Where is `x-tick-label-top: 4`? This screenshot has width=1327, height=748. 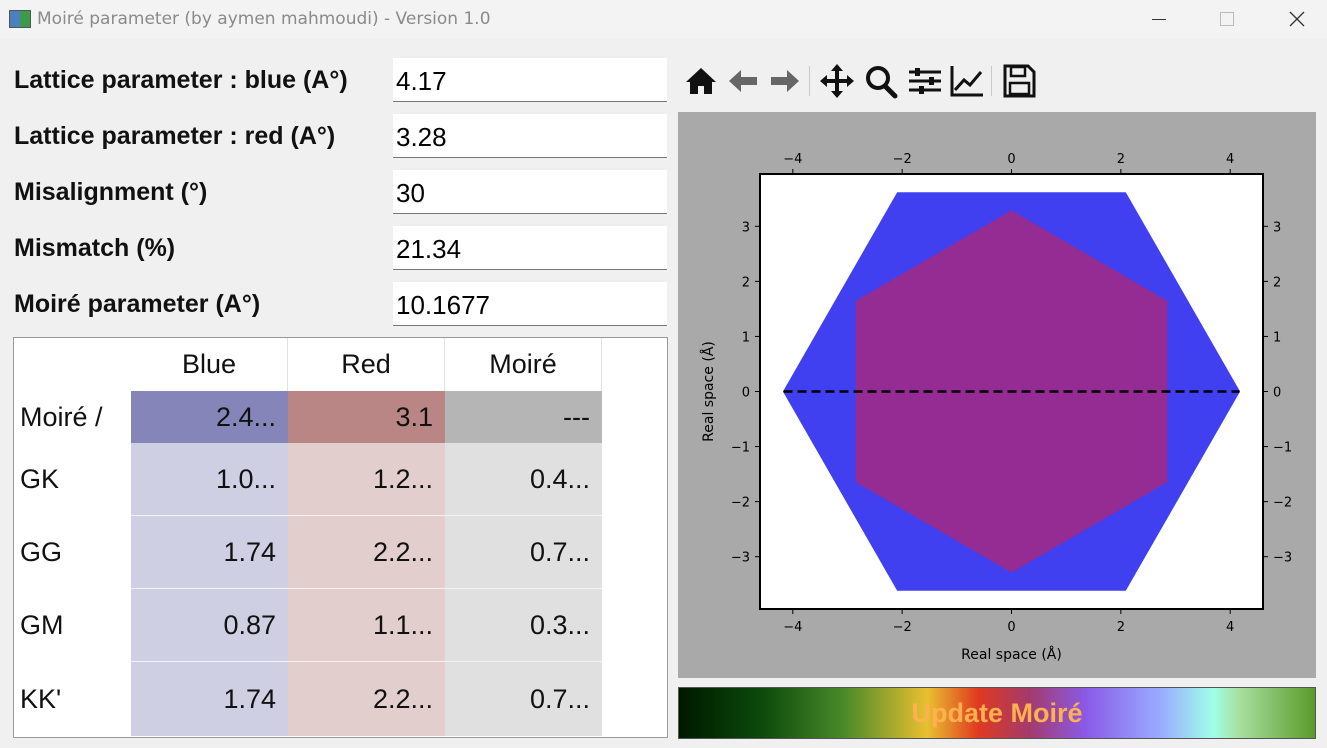 x-tick-label-top: 4 is located at coordinates (1230, 159).